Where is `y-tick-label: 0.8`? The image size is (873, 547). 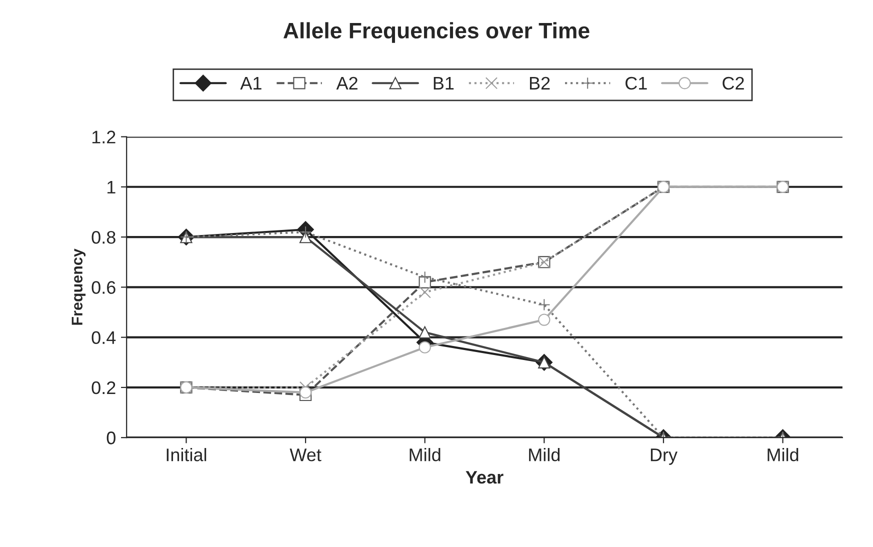
y-tick-label: 0.8 is located at coordinates (104, 237).